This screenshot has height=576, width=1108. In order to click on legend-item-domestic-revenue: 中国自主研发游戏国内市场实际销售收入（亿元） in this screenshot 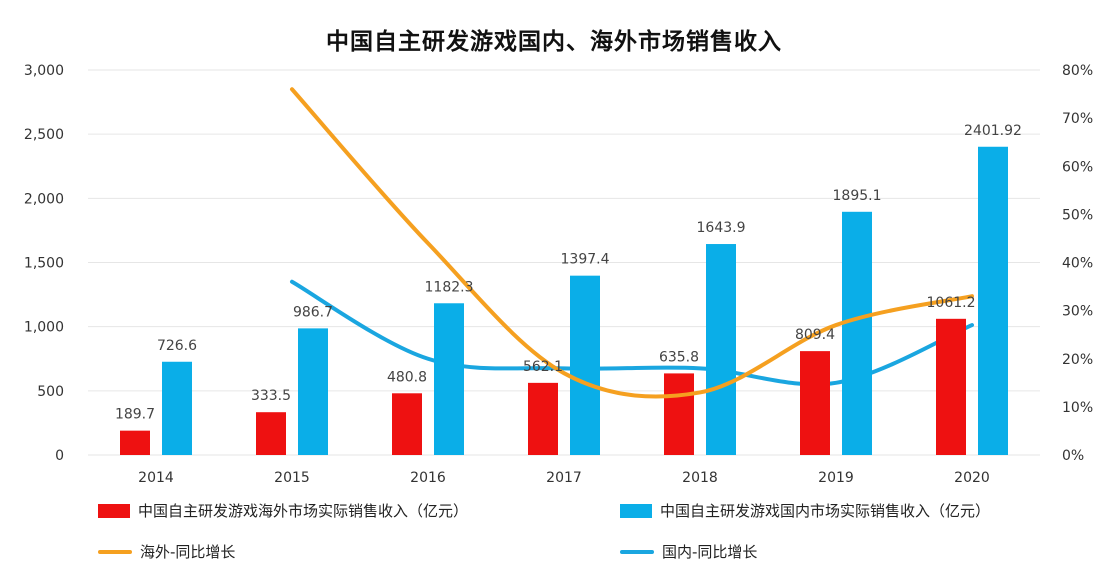, I will do `click(805, 510)`.